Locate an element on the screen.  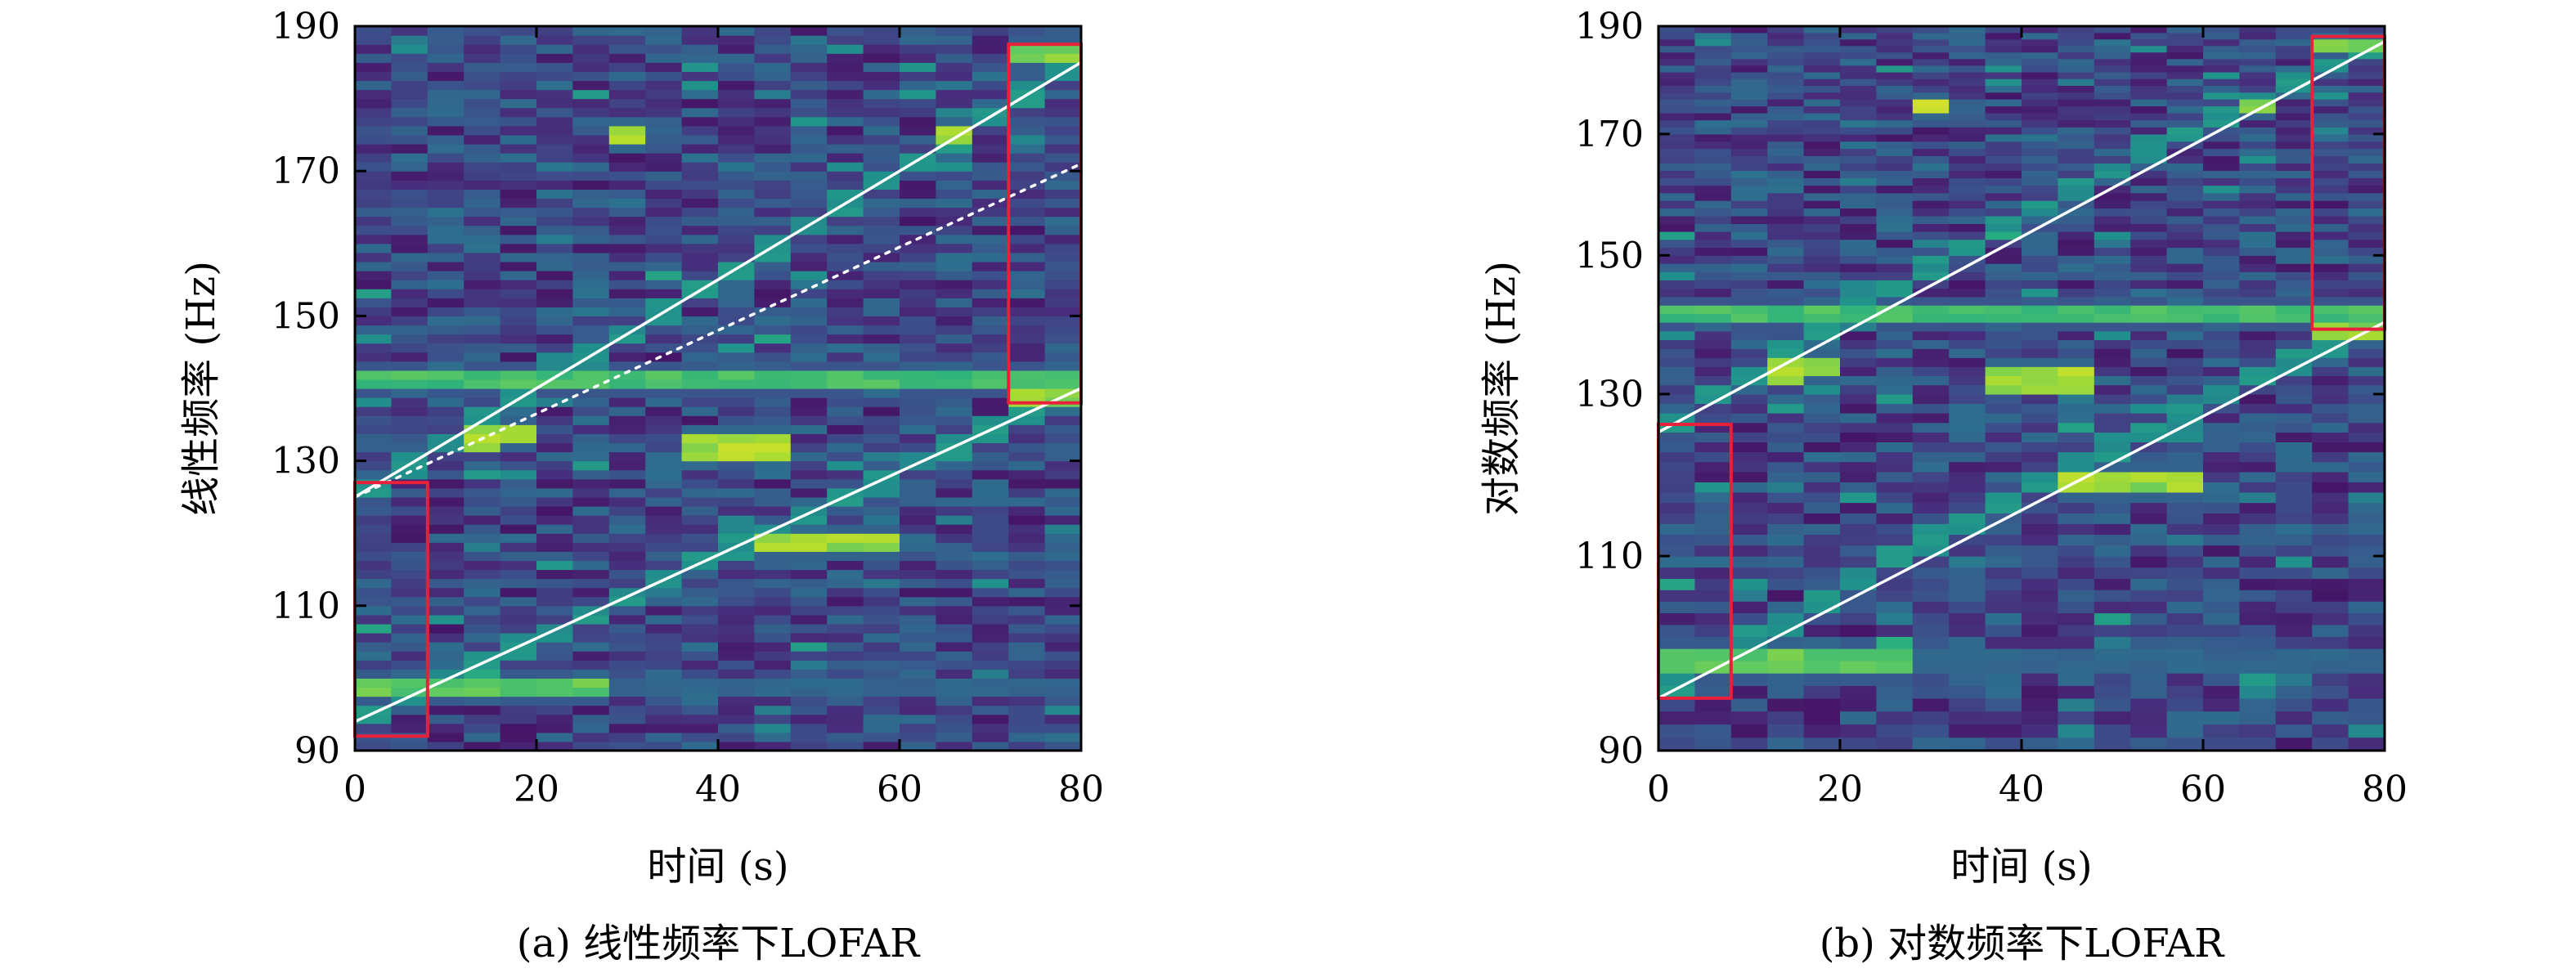
guide-line-solid is located at coordinates (718, 280).